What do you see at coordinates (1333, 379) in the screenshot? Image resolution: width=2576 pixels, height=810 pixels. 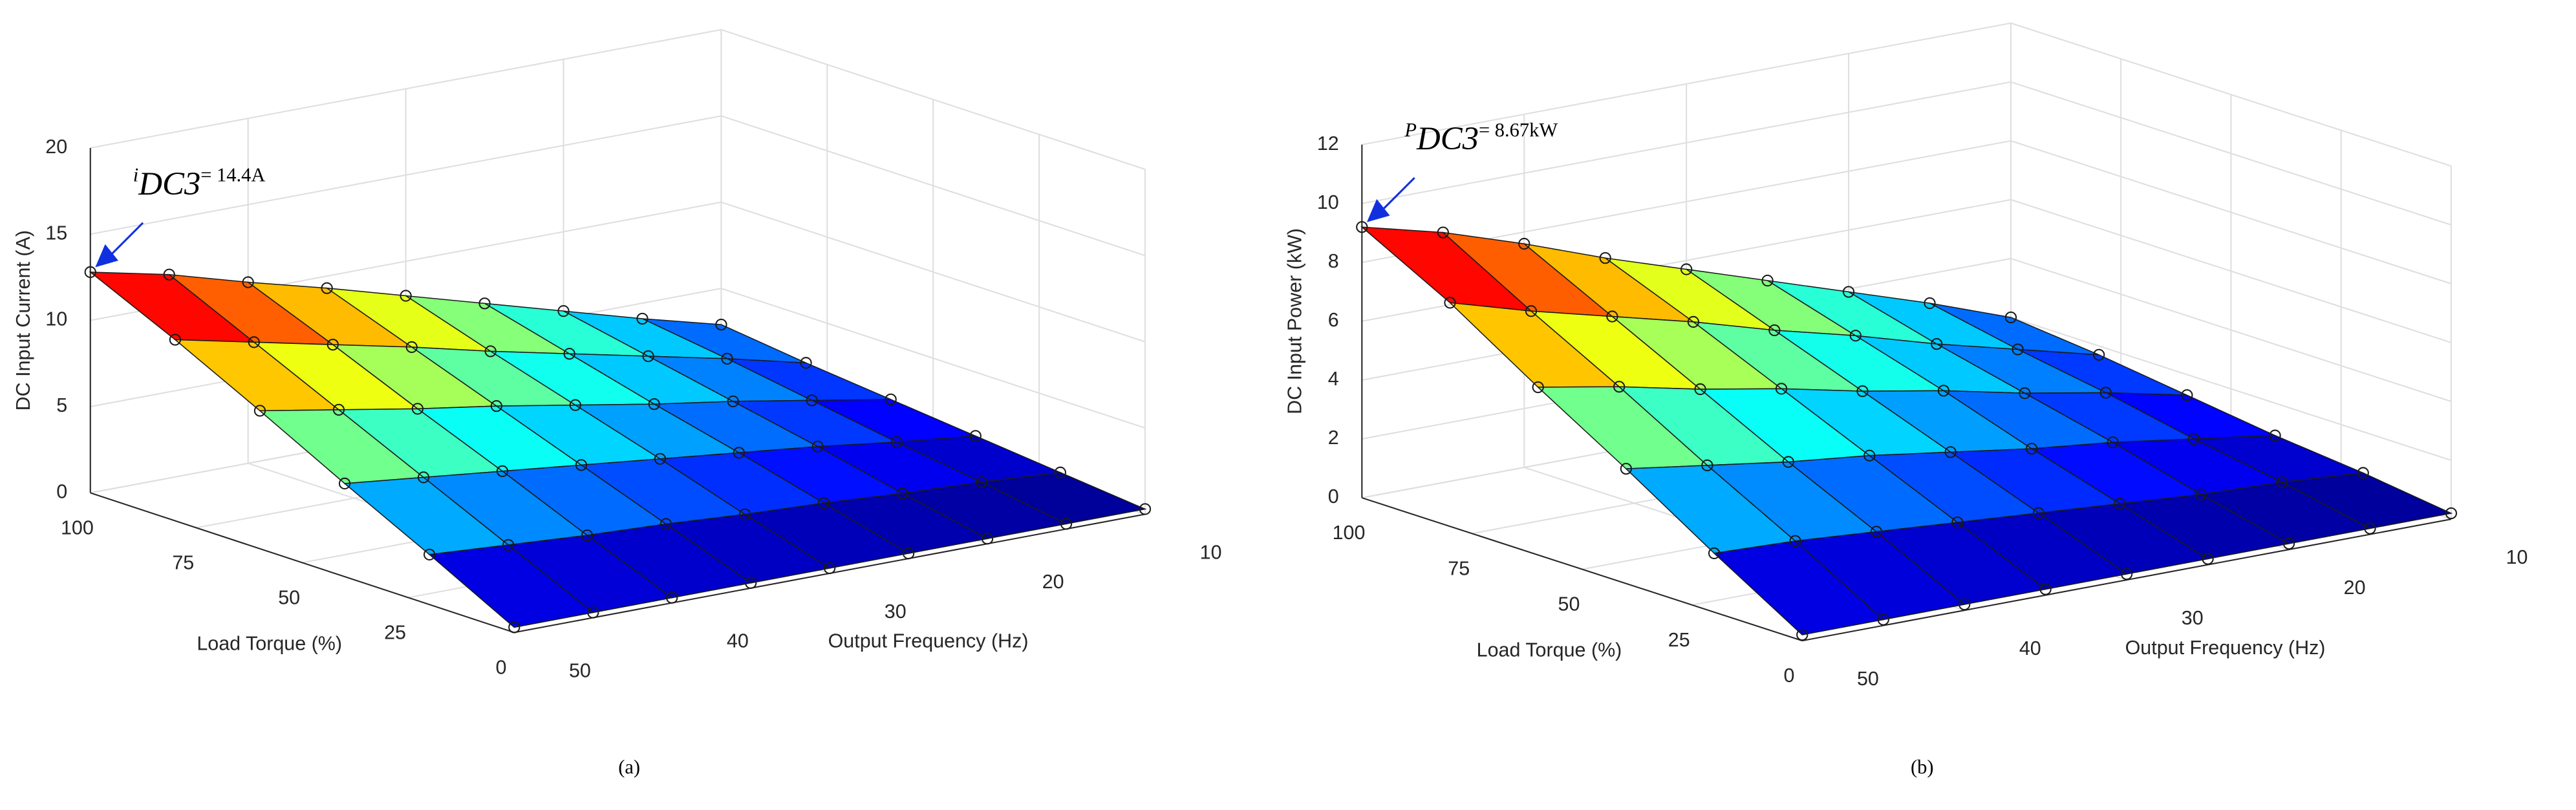 I see `z-tick-label: 4` at bounding box center [1333, 379].